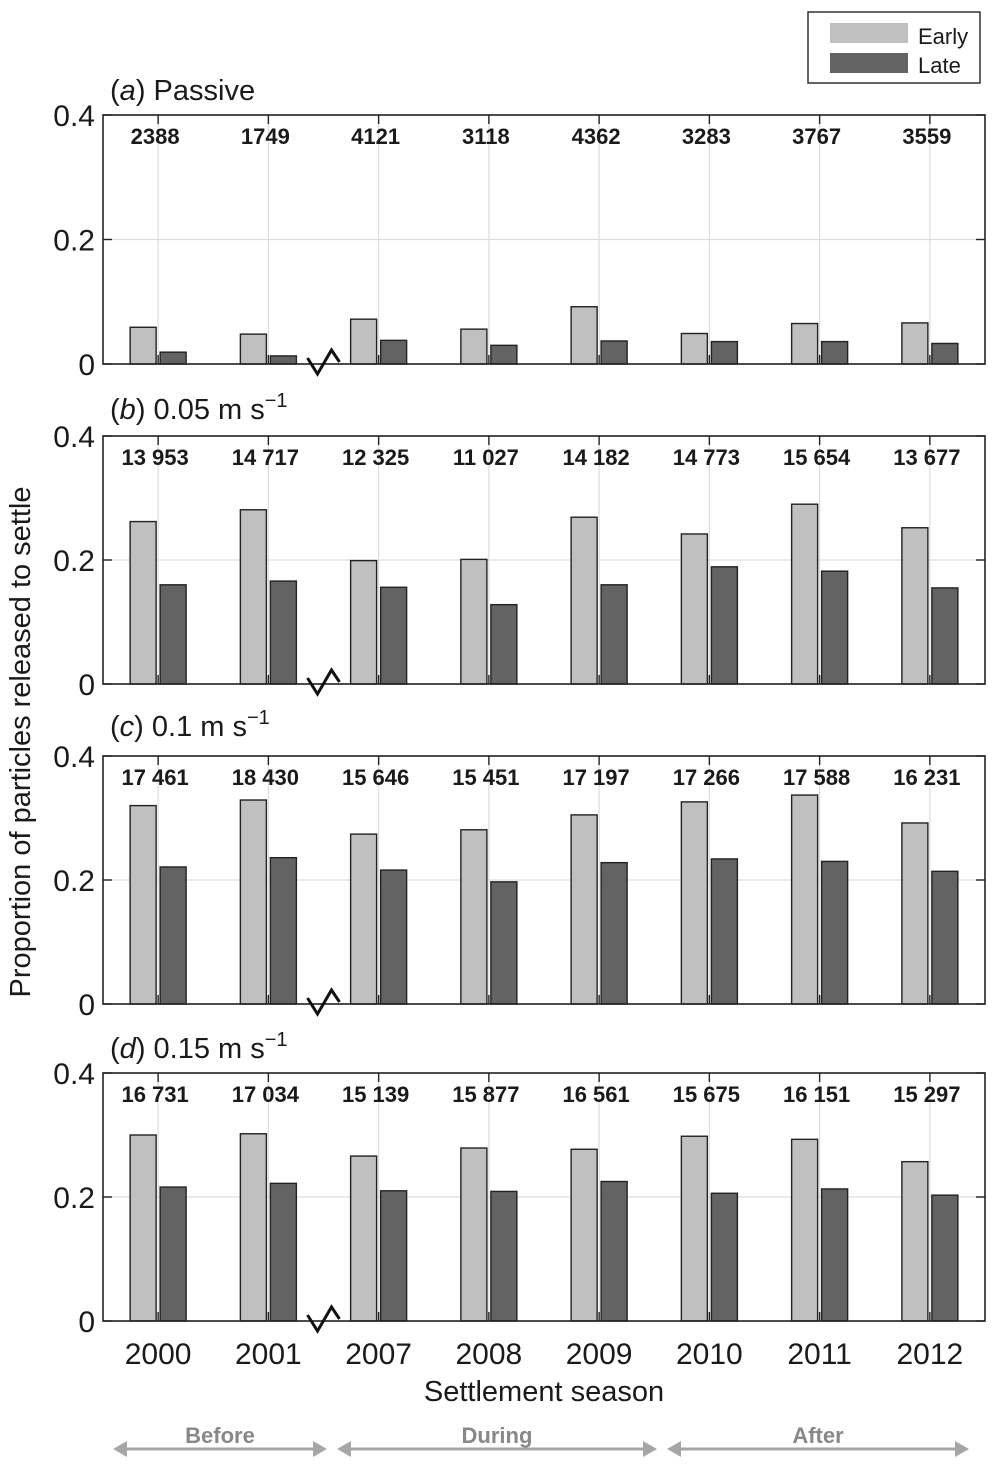 The height and width of the screenshot is (1474, 992). What do you see at coordinates (709, 1354) in the screenshot?
I see `x-tick-label: 2010` at bounding box center [709, 1354].